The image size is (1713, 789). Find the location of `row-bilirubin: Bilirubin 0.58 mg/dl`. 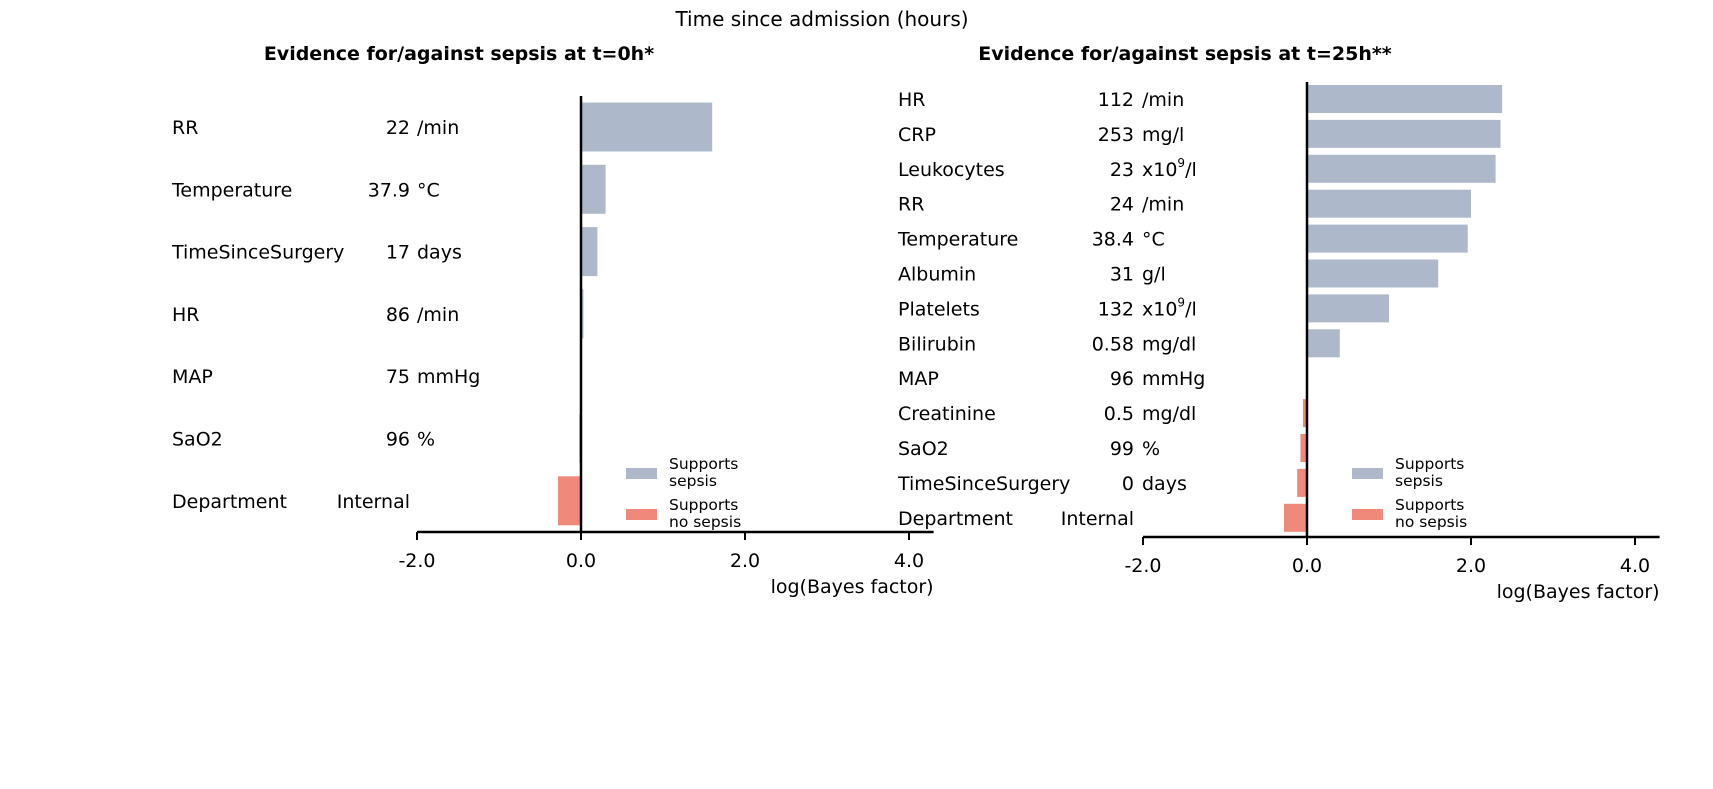

row-bilirubin: Bilirubin 0.58 mg/dl is located at coordinates (1119, 343).